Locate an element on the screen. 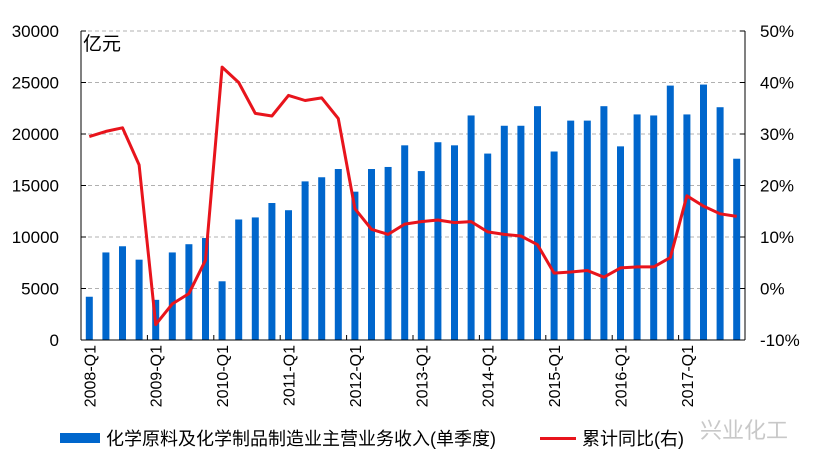 This screenshot has width=814, height=464. legend-swatch-line is located at coordinates (558, 438).